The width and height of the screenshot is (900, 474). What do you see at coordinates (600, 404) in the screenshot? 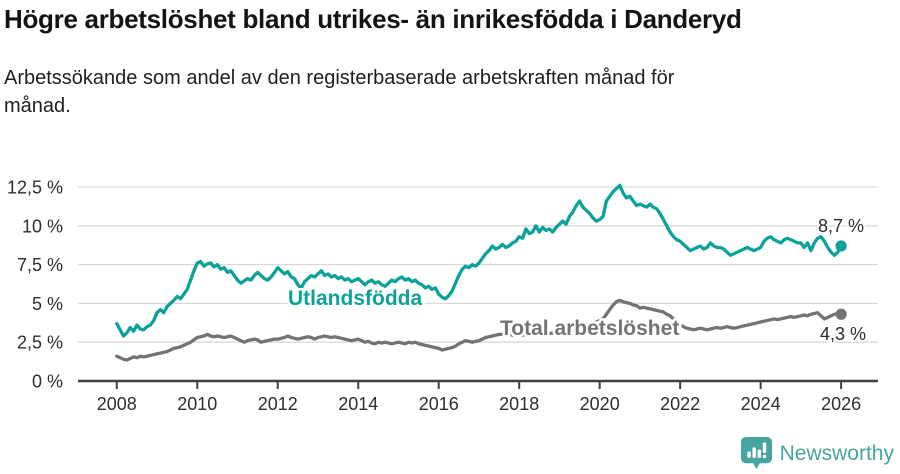
I see `x-axis-tick-label: 2020` at bounding box center [600, 404].